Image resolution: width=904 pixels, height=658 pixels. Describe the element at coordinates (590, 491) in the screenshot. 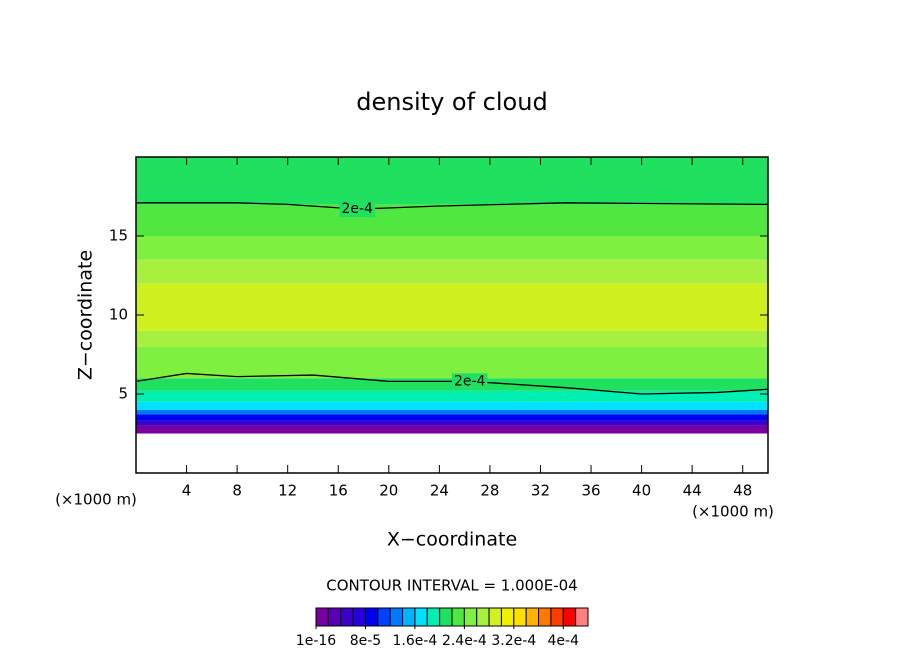

I see `x-tick-label: 36` at that location.